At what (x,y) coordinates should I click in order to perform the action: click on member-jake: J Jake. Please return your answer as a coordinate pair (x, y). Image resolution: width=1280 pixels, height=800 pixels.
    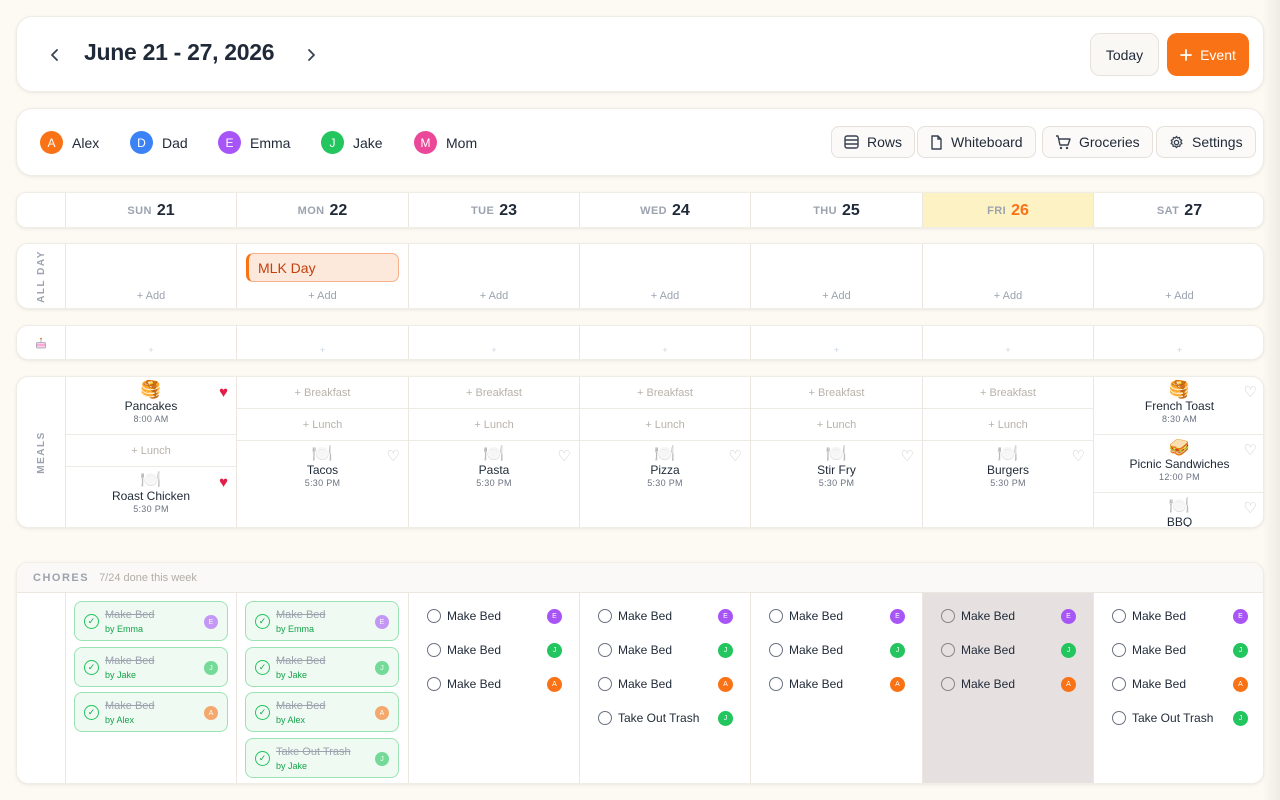
    Looking at the image, I should click on (352, 142).